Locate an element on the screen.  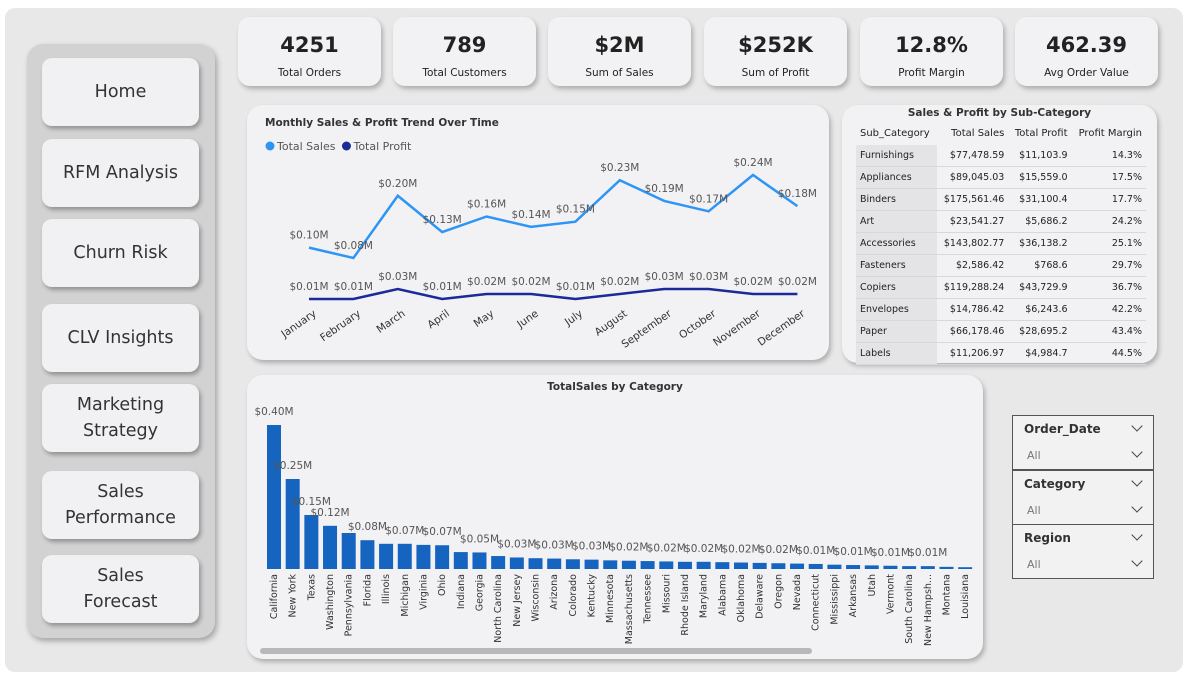
x-tick-label: November is located at coordinates (737, 328).